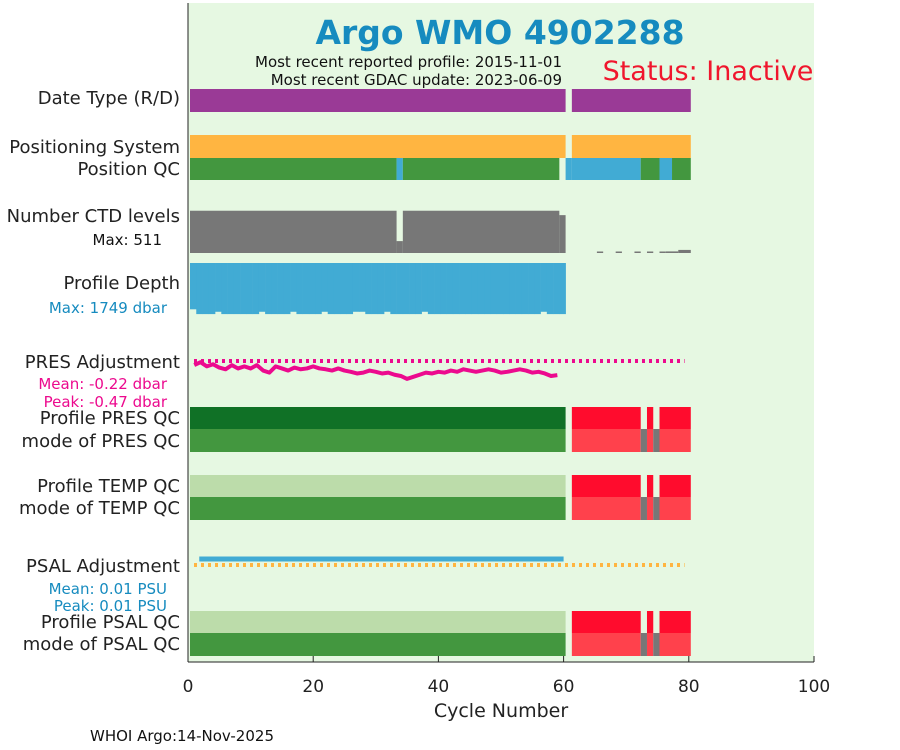  What do you see at coordinates (375, 370) in the screenshot?
I see `pres-adjustment-series` at bounding box center [375, 370].